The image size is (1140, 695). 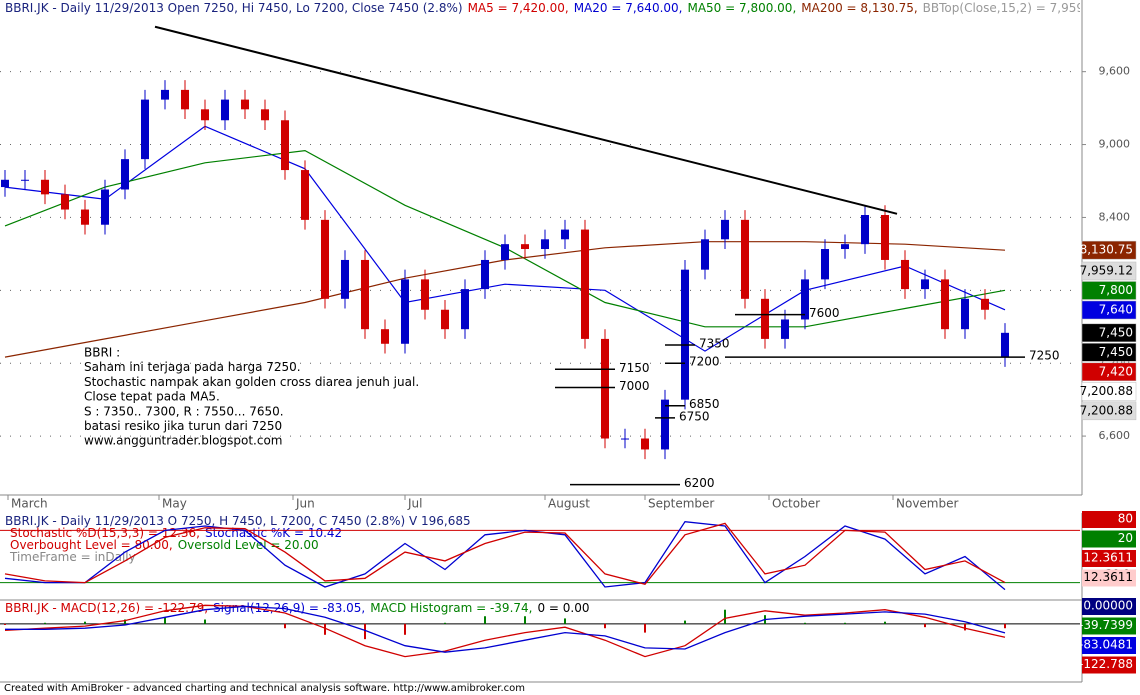 What do you see at coordinates (248, 545) in the screenshot?
I see `header-item: Oversold Level = 20.00` at bounding box center [248, 545].